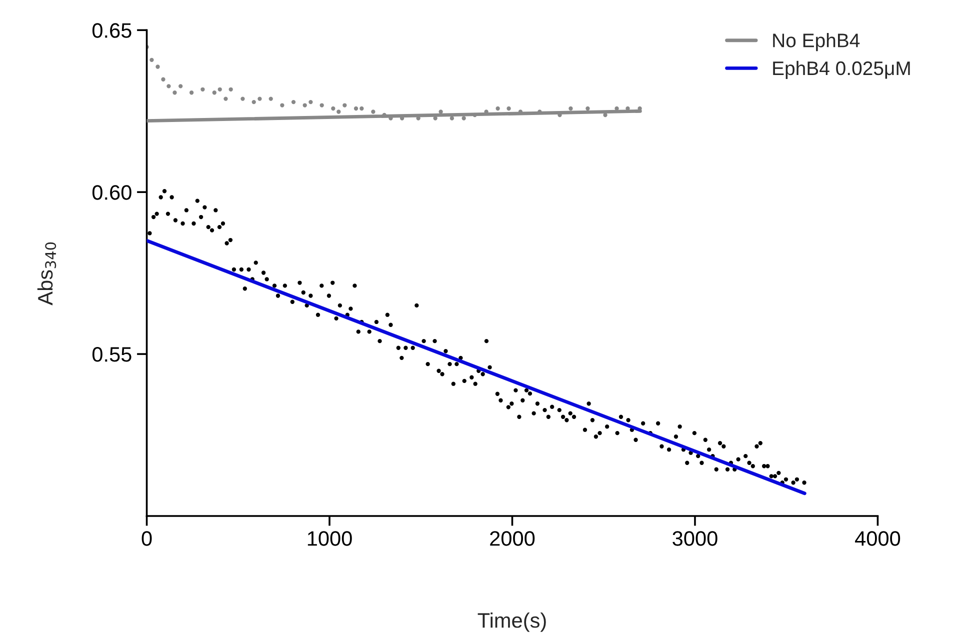 Image resolution: width=972 pixels, height=641 pixels. What do you see at coordinates (695, 538) in the screenshot?
I see `x-tick-label: 3000` at bounding box center [695, 538].